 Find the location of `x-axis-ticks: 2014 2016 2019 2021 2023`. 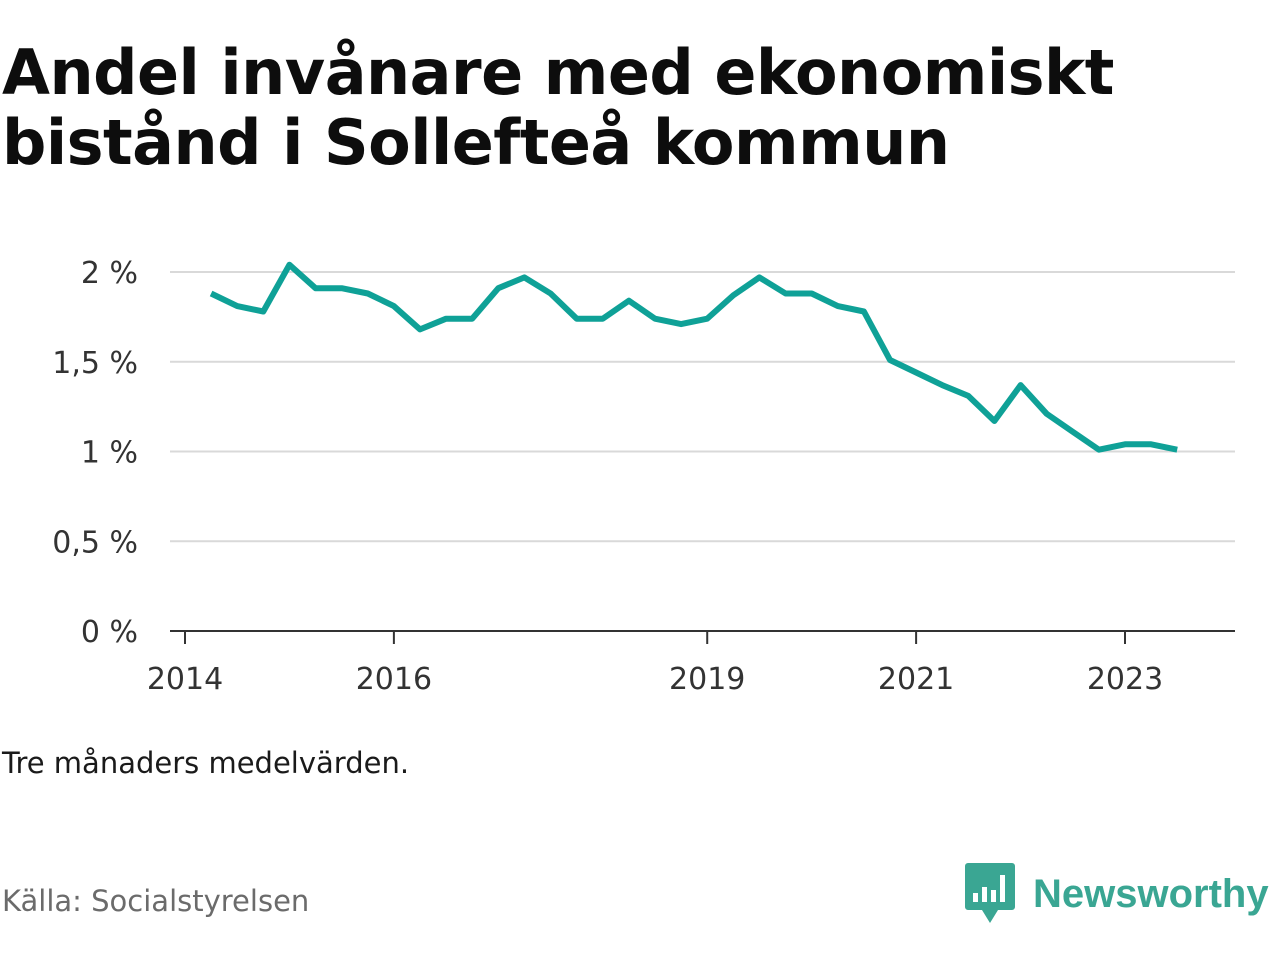

x-axis-ticks: 2014 2016 2019 2021 2023 is located at coordinates (655, 664).